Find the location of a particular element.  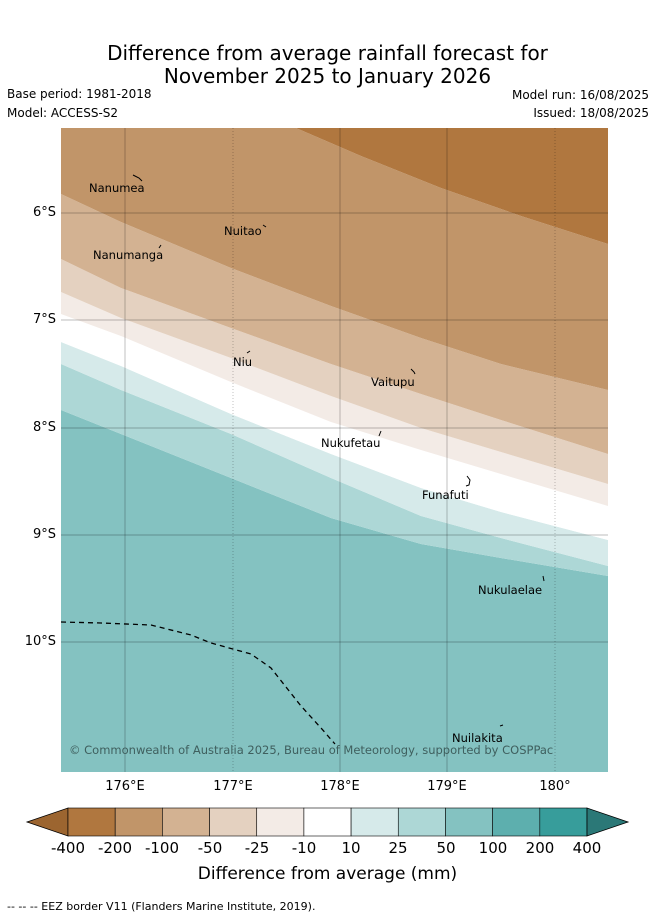

x-tick-178e: 178°E is located at coordinates (340, 786).